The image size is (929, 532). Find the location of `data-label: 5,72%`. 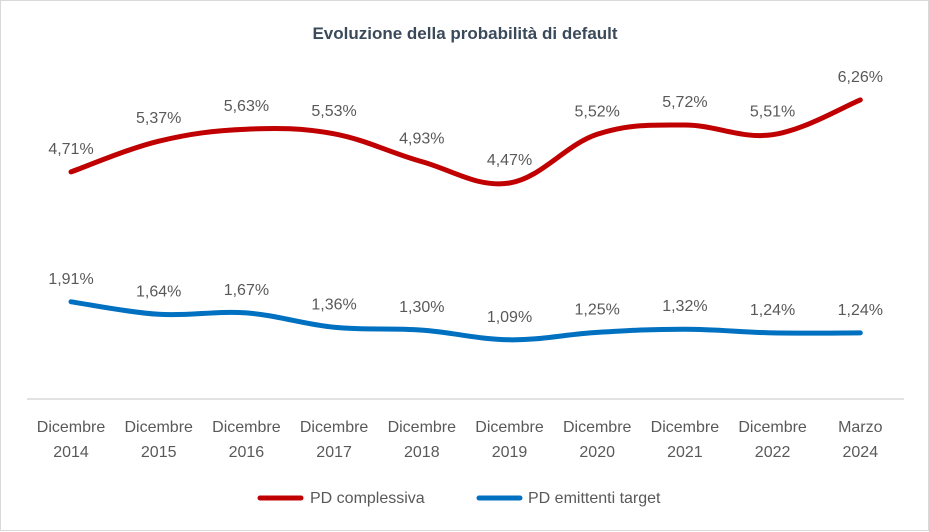

data-label: 5,72% is located at coordinates (684, 102).